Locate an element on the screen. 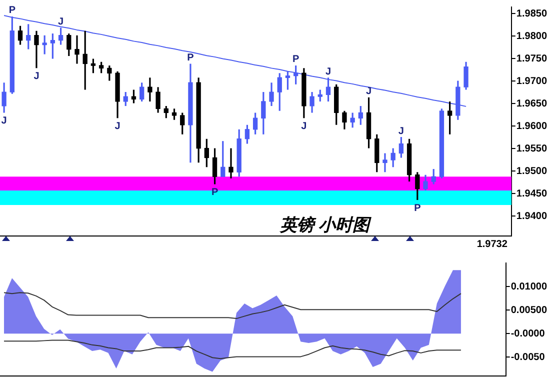 Image resolution: width=550 pixels, height=384 pixels. y-tick-label: 1.9750 is located at coordinates (532, 58).